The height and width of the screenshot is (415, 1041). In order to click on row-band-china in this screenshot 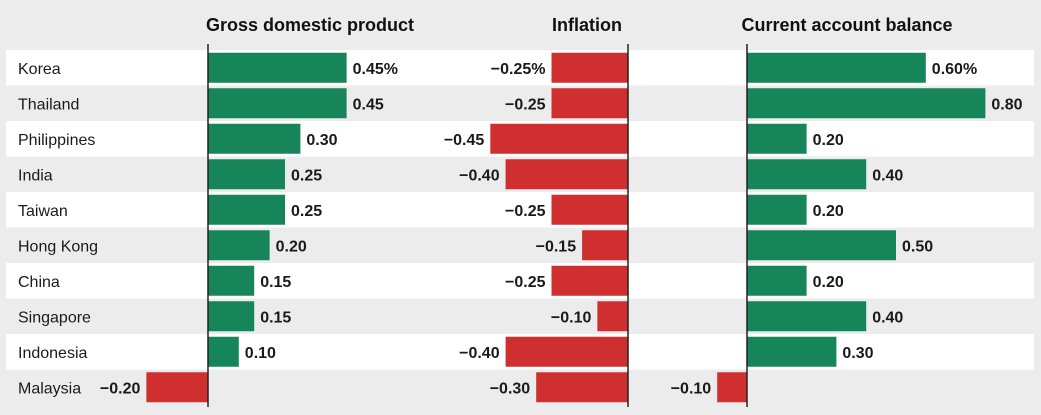, I will do `click(520, 281)`.